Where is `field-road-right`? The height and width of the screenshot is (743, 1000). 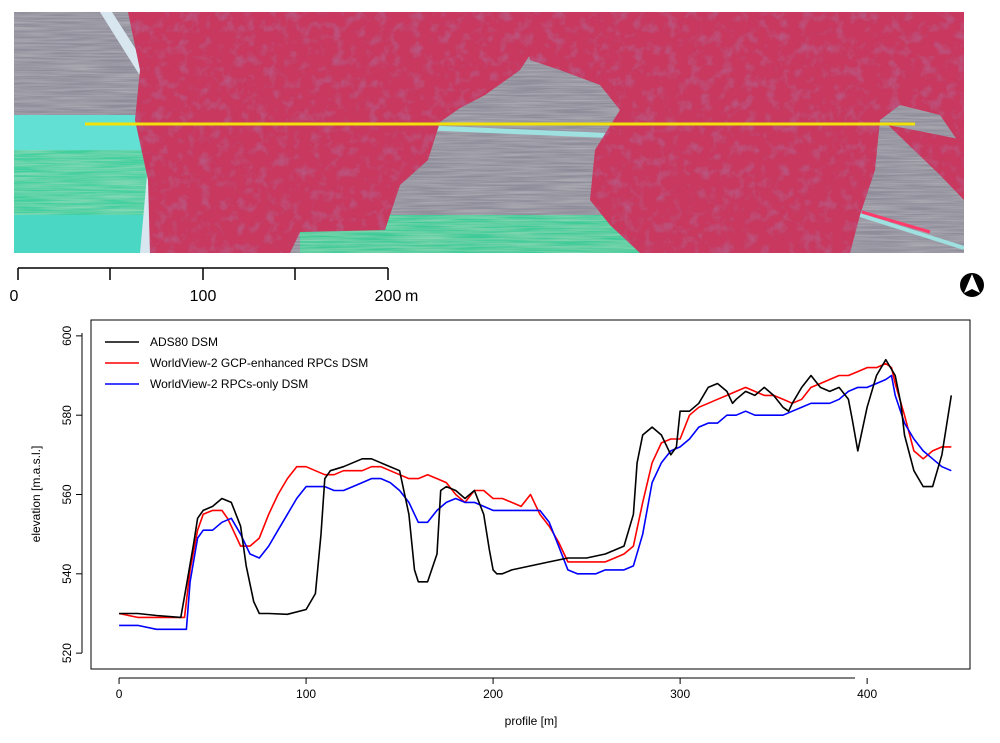
field-road-right is located at coordinates (911, 231).